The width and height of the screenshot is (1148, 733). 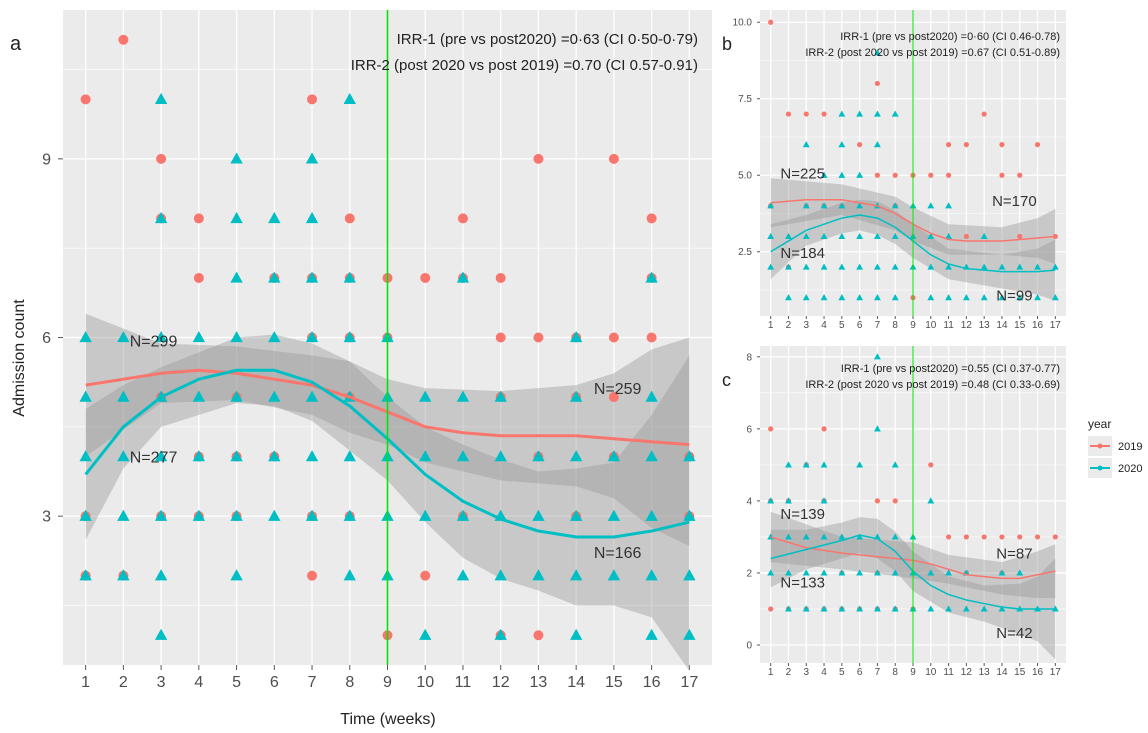 I want to click on panel-a-n-label: N=299, so click(x=154, y=341).